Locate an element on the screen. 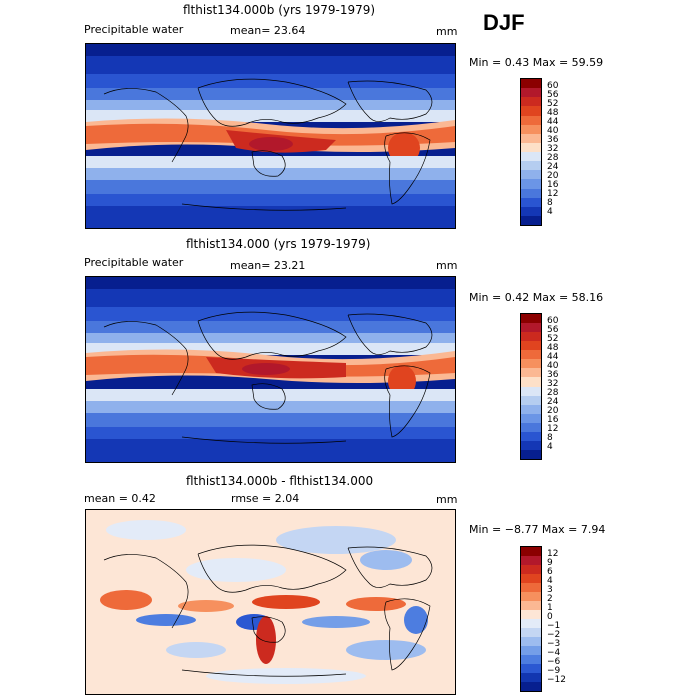  colorbar-tick-label: 20 is located at coordinates (553, 176).